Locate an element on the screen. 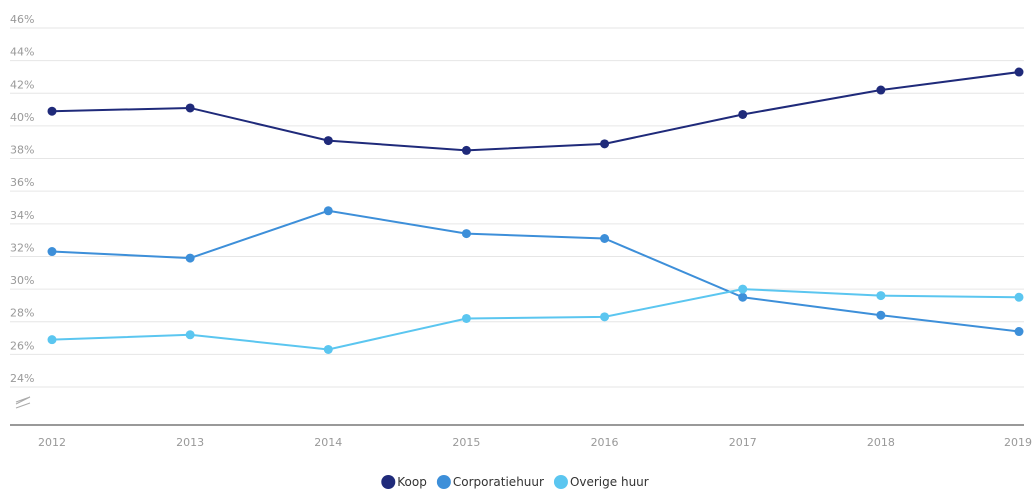 The width and height of the screenshot is (1034, 497). legend: Koop Corporatiehuur Overige huur is located at coordinates (515, 482).